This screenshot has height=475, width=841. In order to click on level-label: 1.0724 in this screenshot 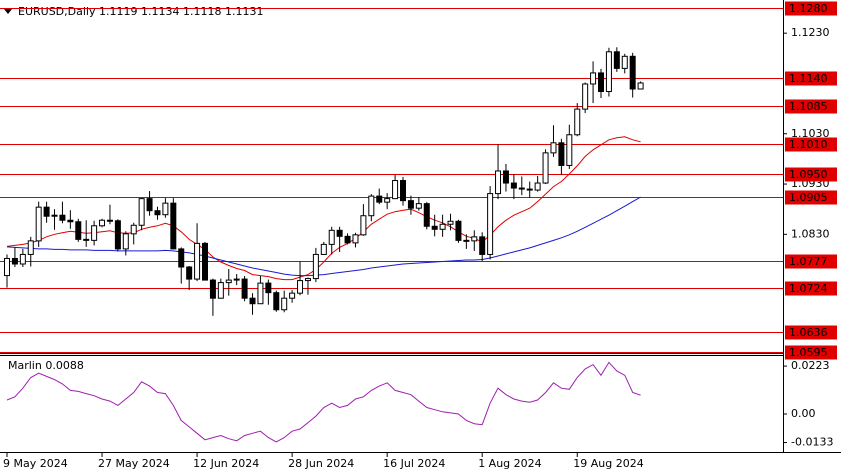, I will do `click(808, 288)`.